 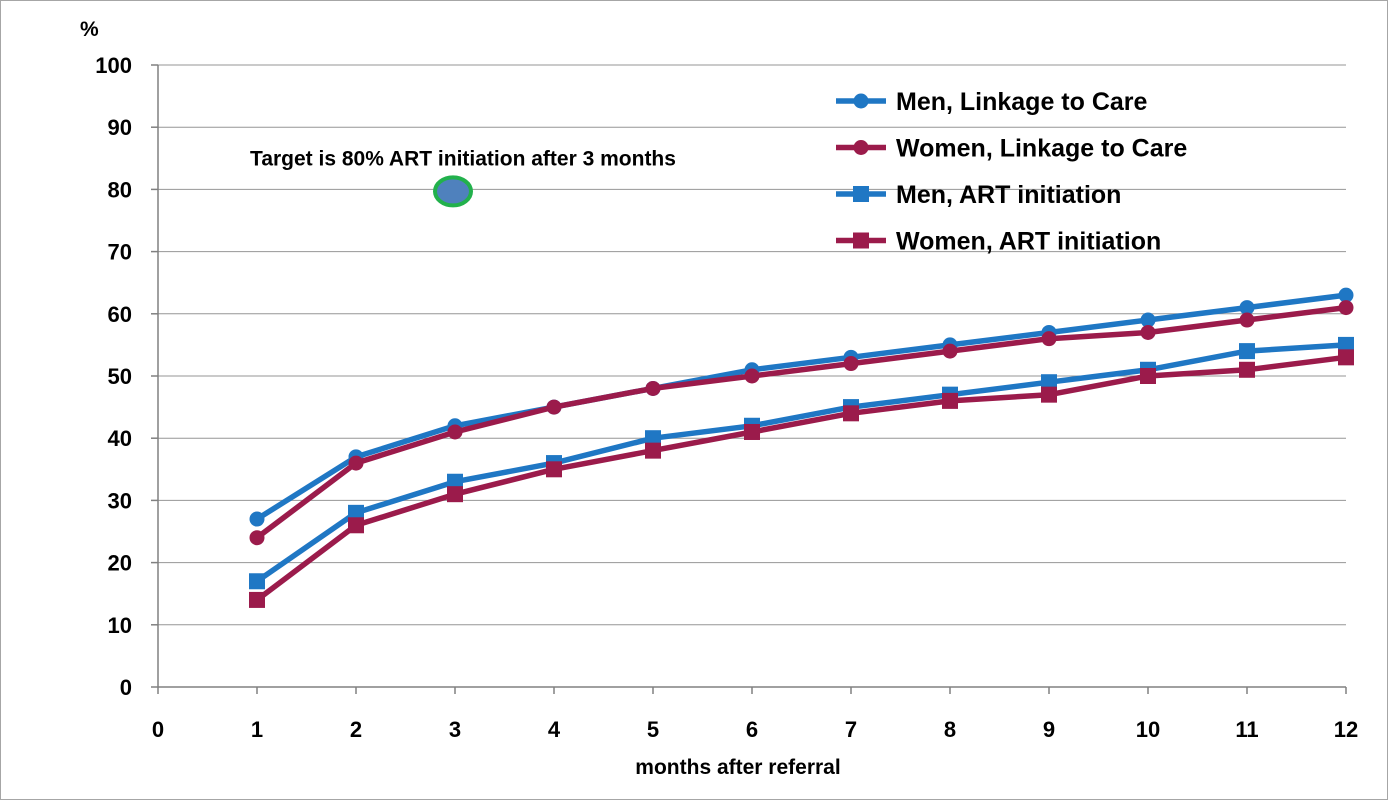 I want to click on x-tick-label: 4, so click(x=554, y=729).